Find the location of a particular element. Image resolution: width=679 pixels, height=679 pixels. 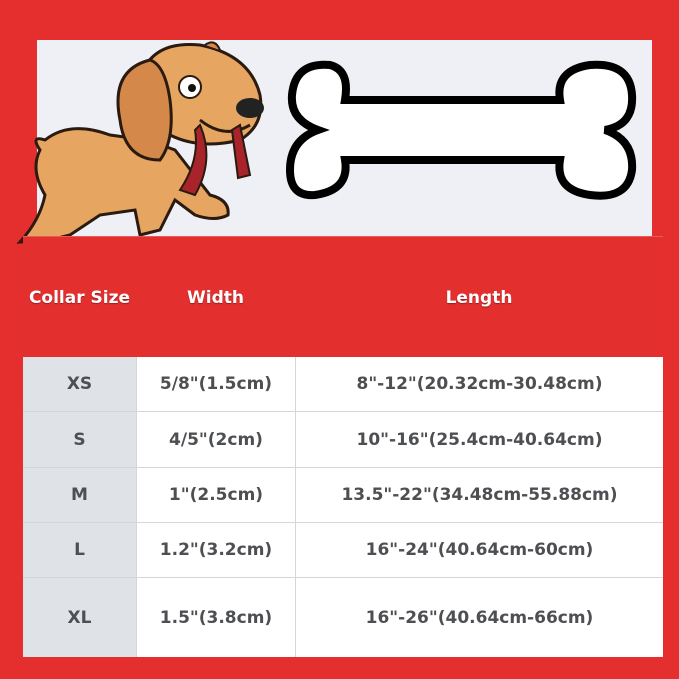

size-cell: L is located at coordinates (79, 550).